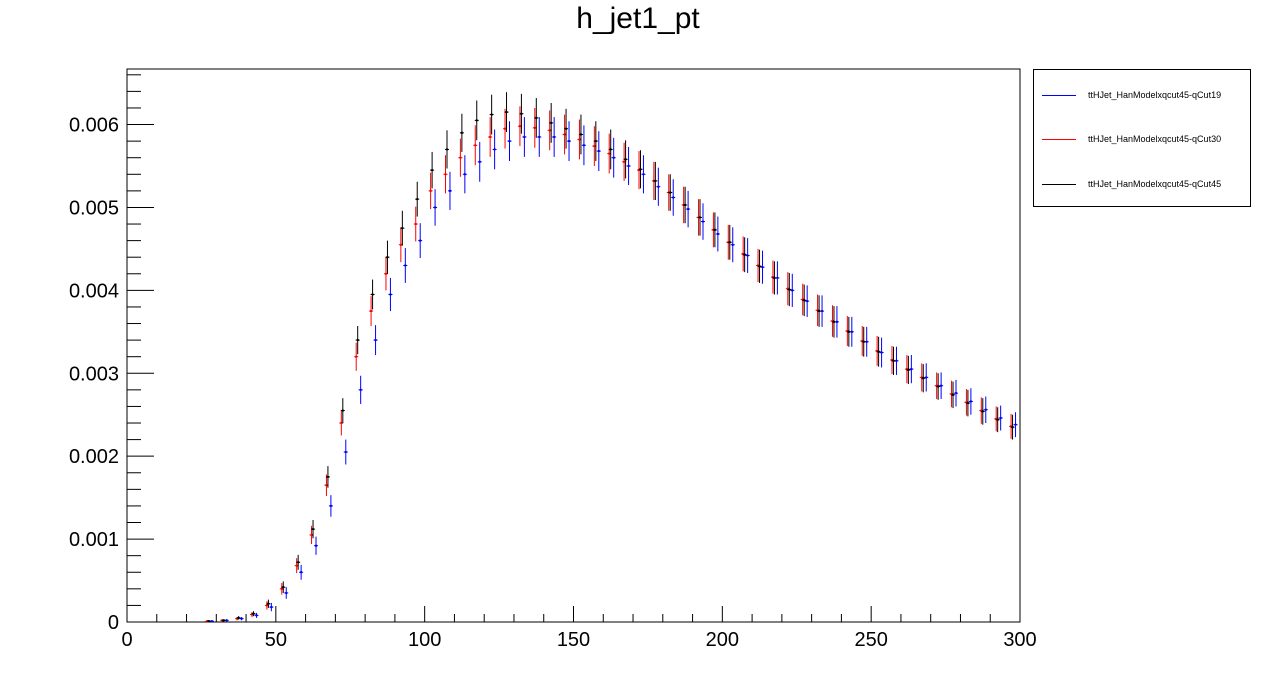 This screenshot has height=692, width=1276. What do you see at coordinates (94, 208) in the screenshot?
I see `y-tick-label: 0.005` at bounding box center [94, 208].